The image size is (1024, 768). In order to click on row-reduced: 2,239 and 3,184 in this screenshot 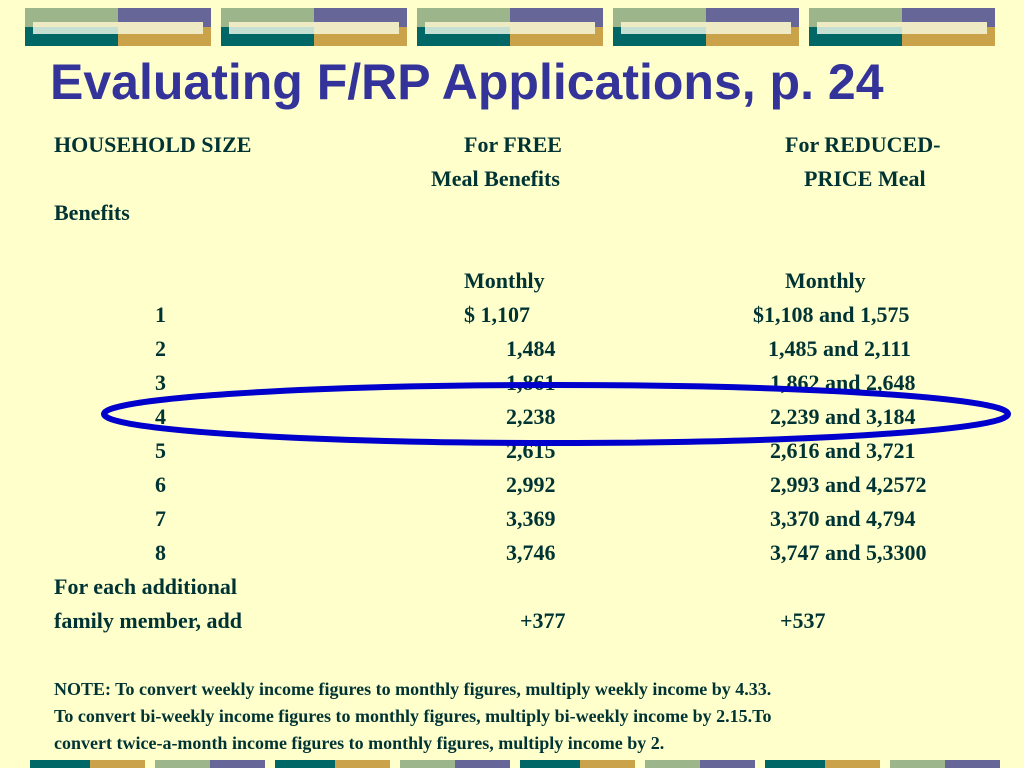, I will do `click(843, 416)`.